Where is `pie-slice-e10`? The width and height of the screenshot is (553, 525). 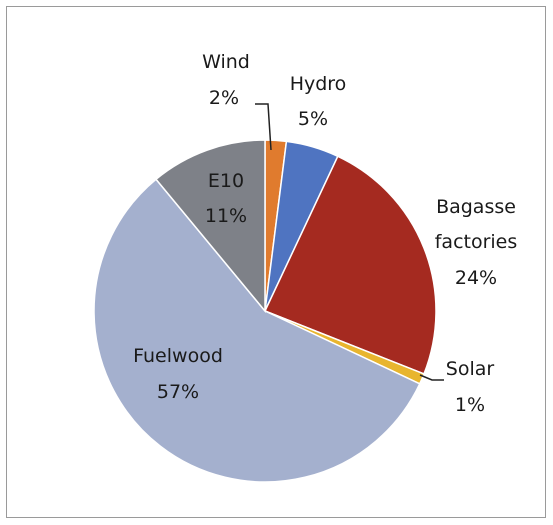
pie-slice-e10 is located at coordinates (210, 226).